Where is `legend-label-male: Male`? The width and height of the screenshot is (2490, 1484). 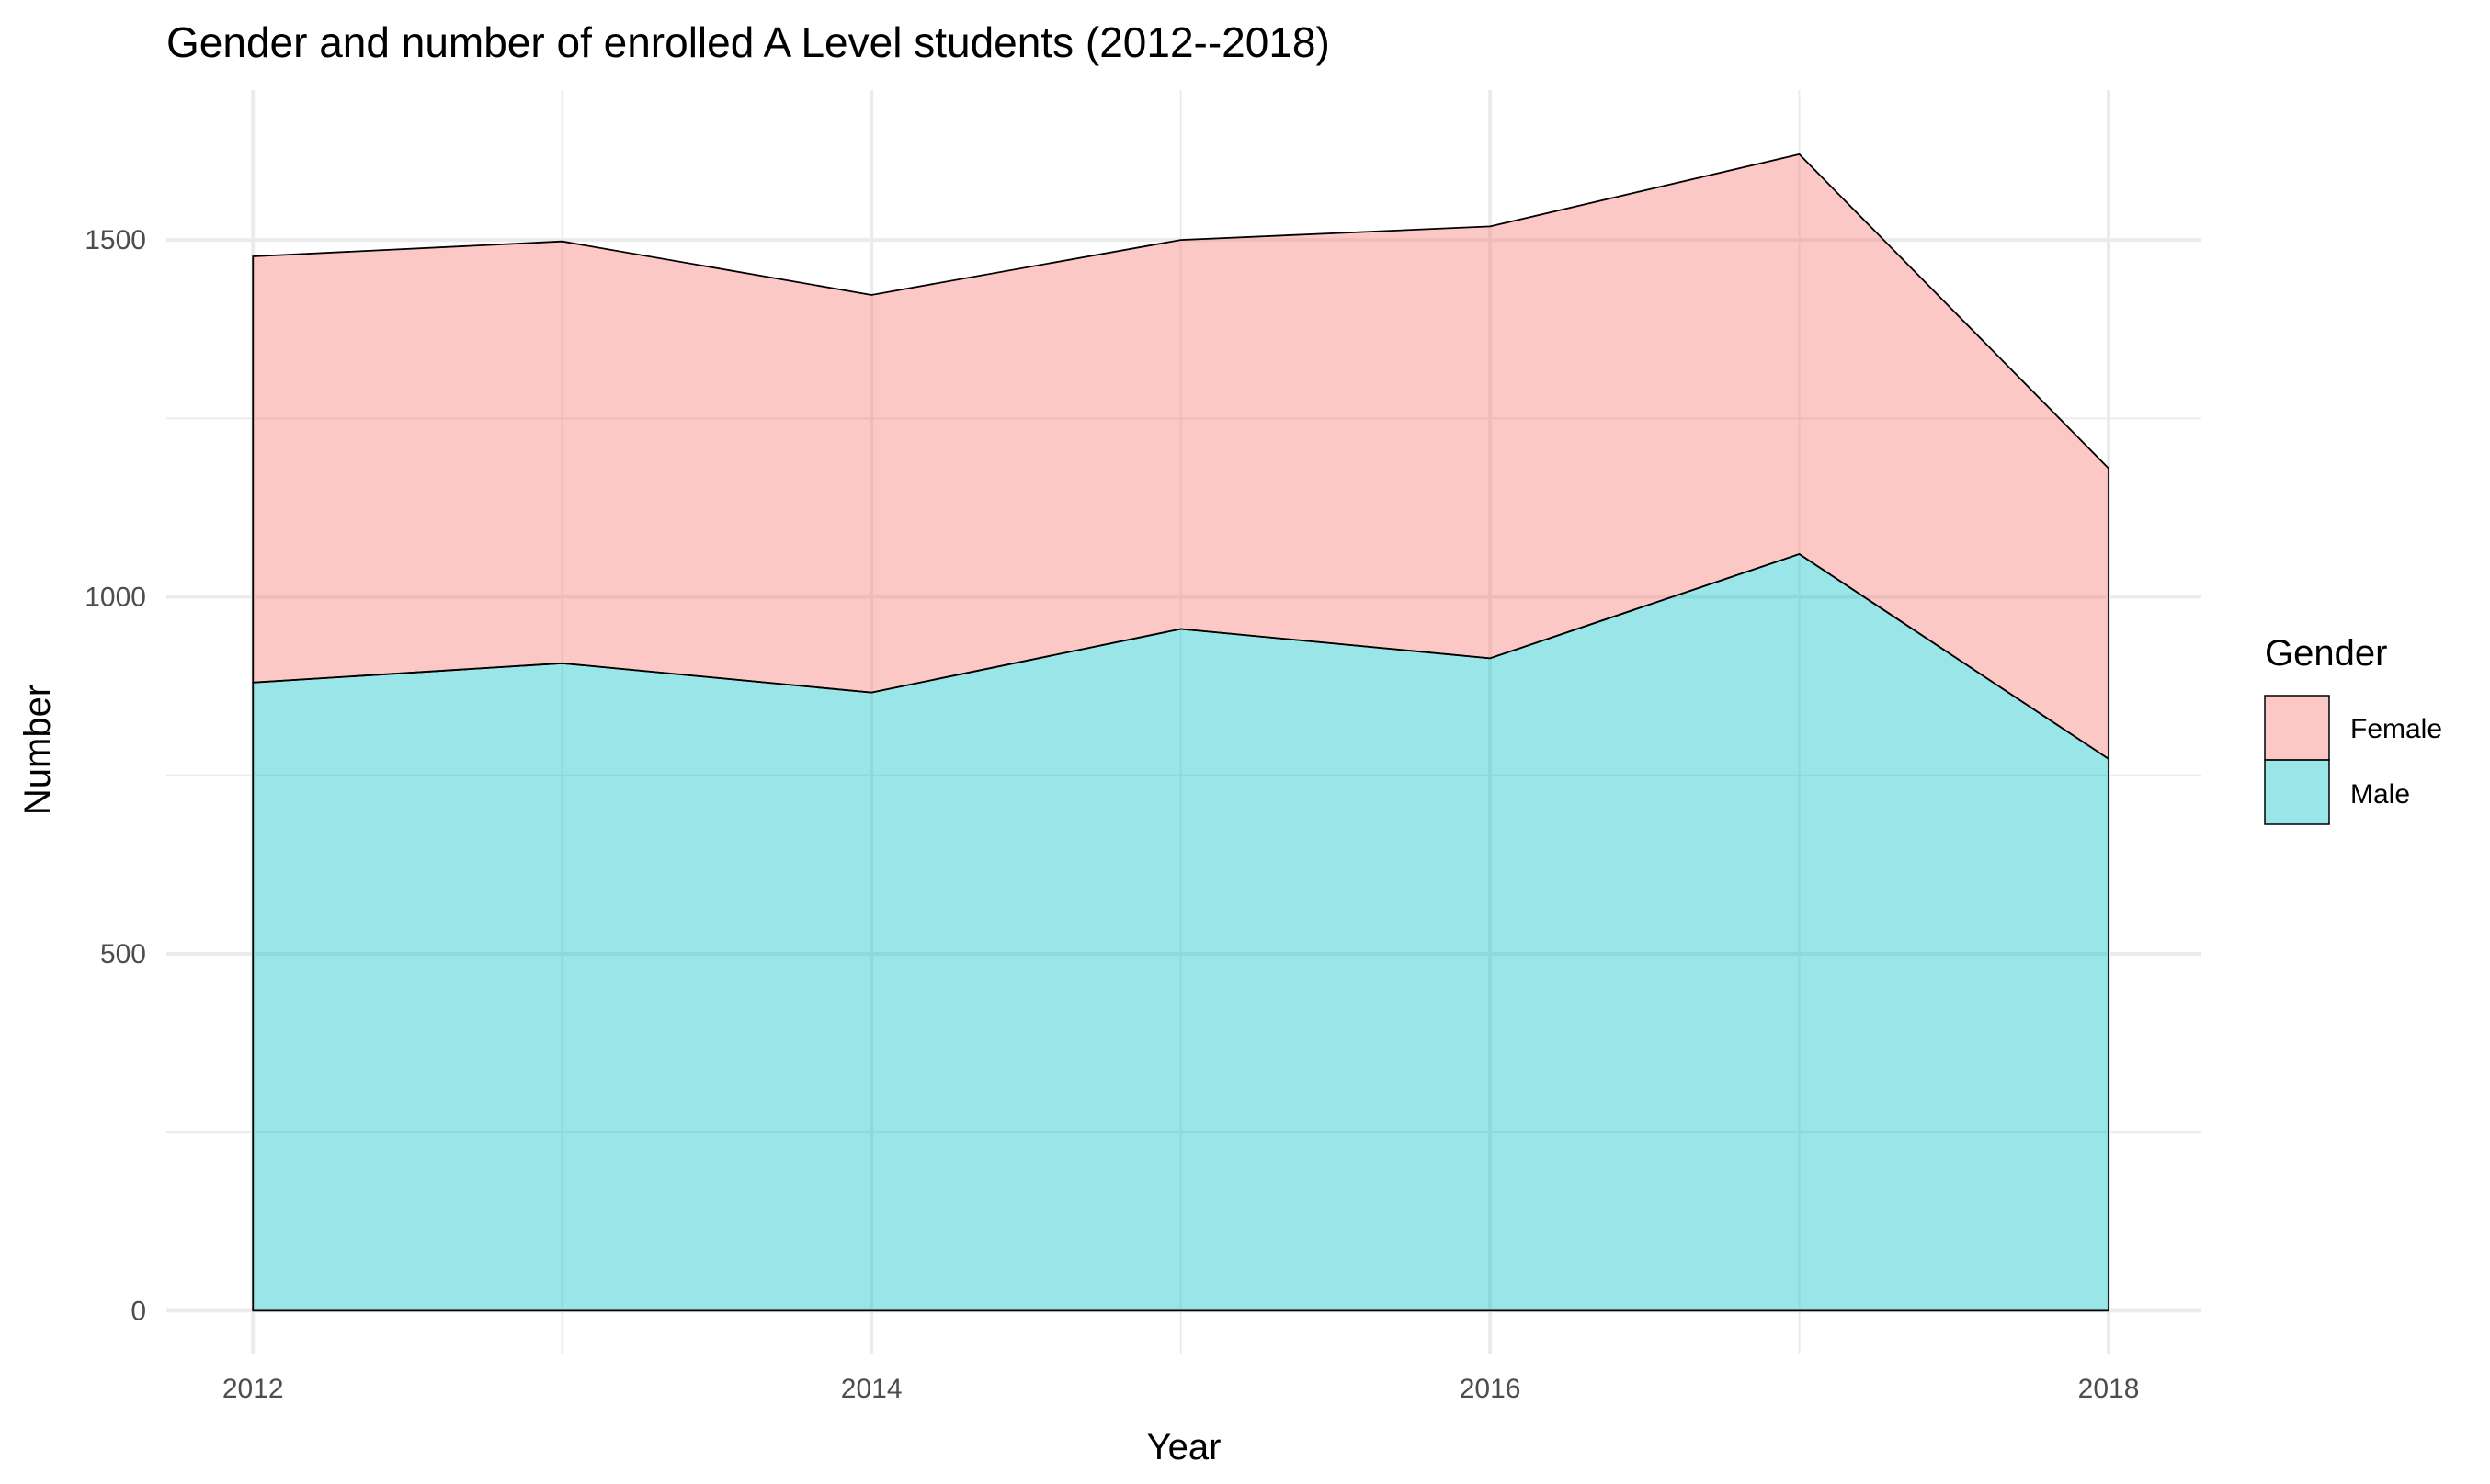 legend-label-male: Male is located at coordinates (2380, 794).